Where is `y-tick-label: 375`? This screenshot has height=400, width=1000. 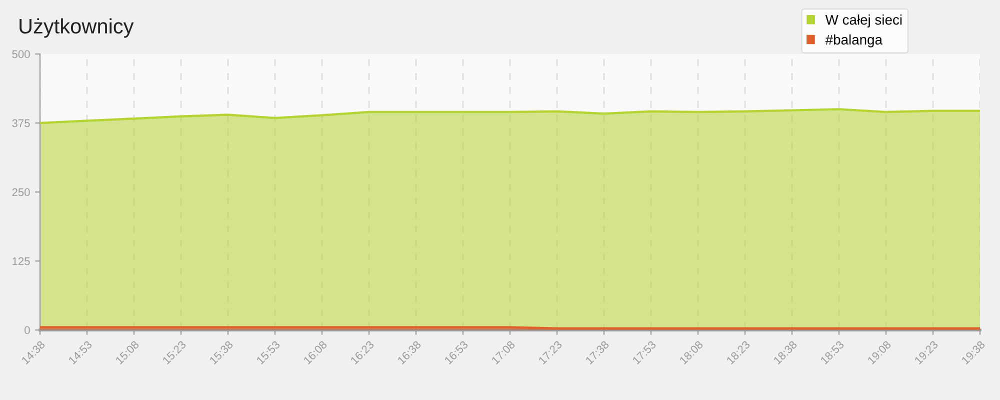 y-tick-label: 375 is located at coordinates (21, 123).